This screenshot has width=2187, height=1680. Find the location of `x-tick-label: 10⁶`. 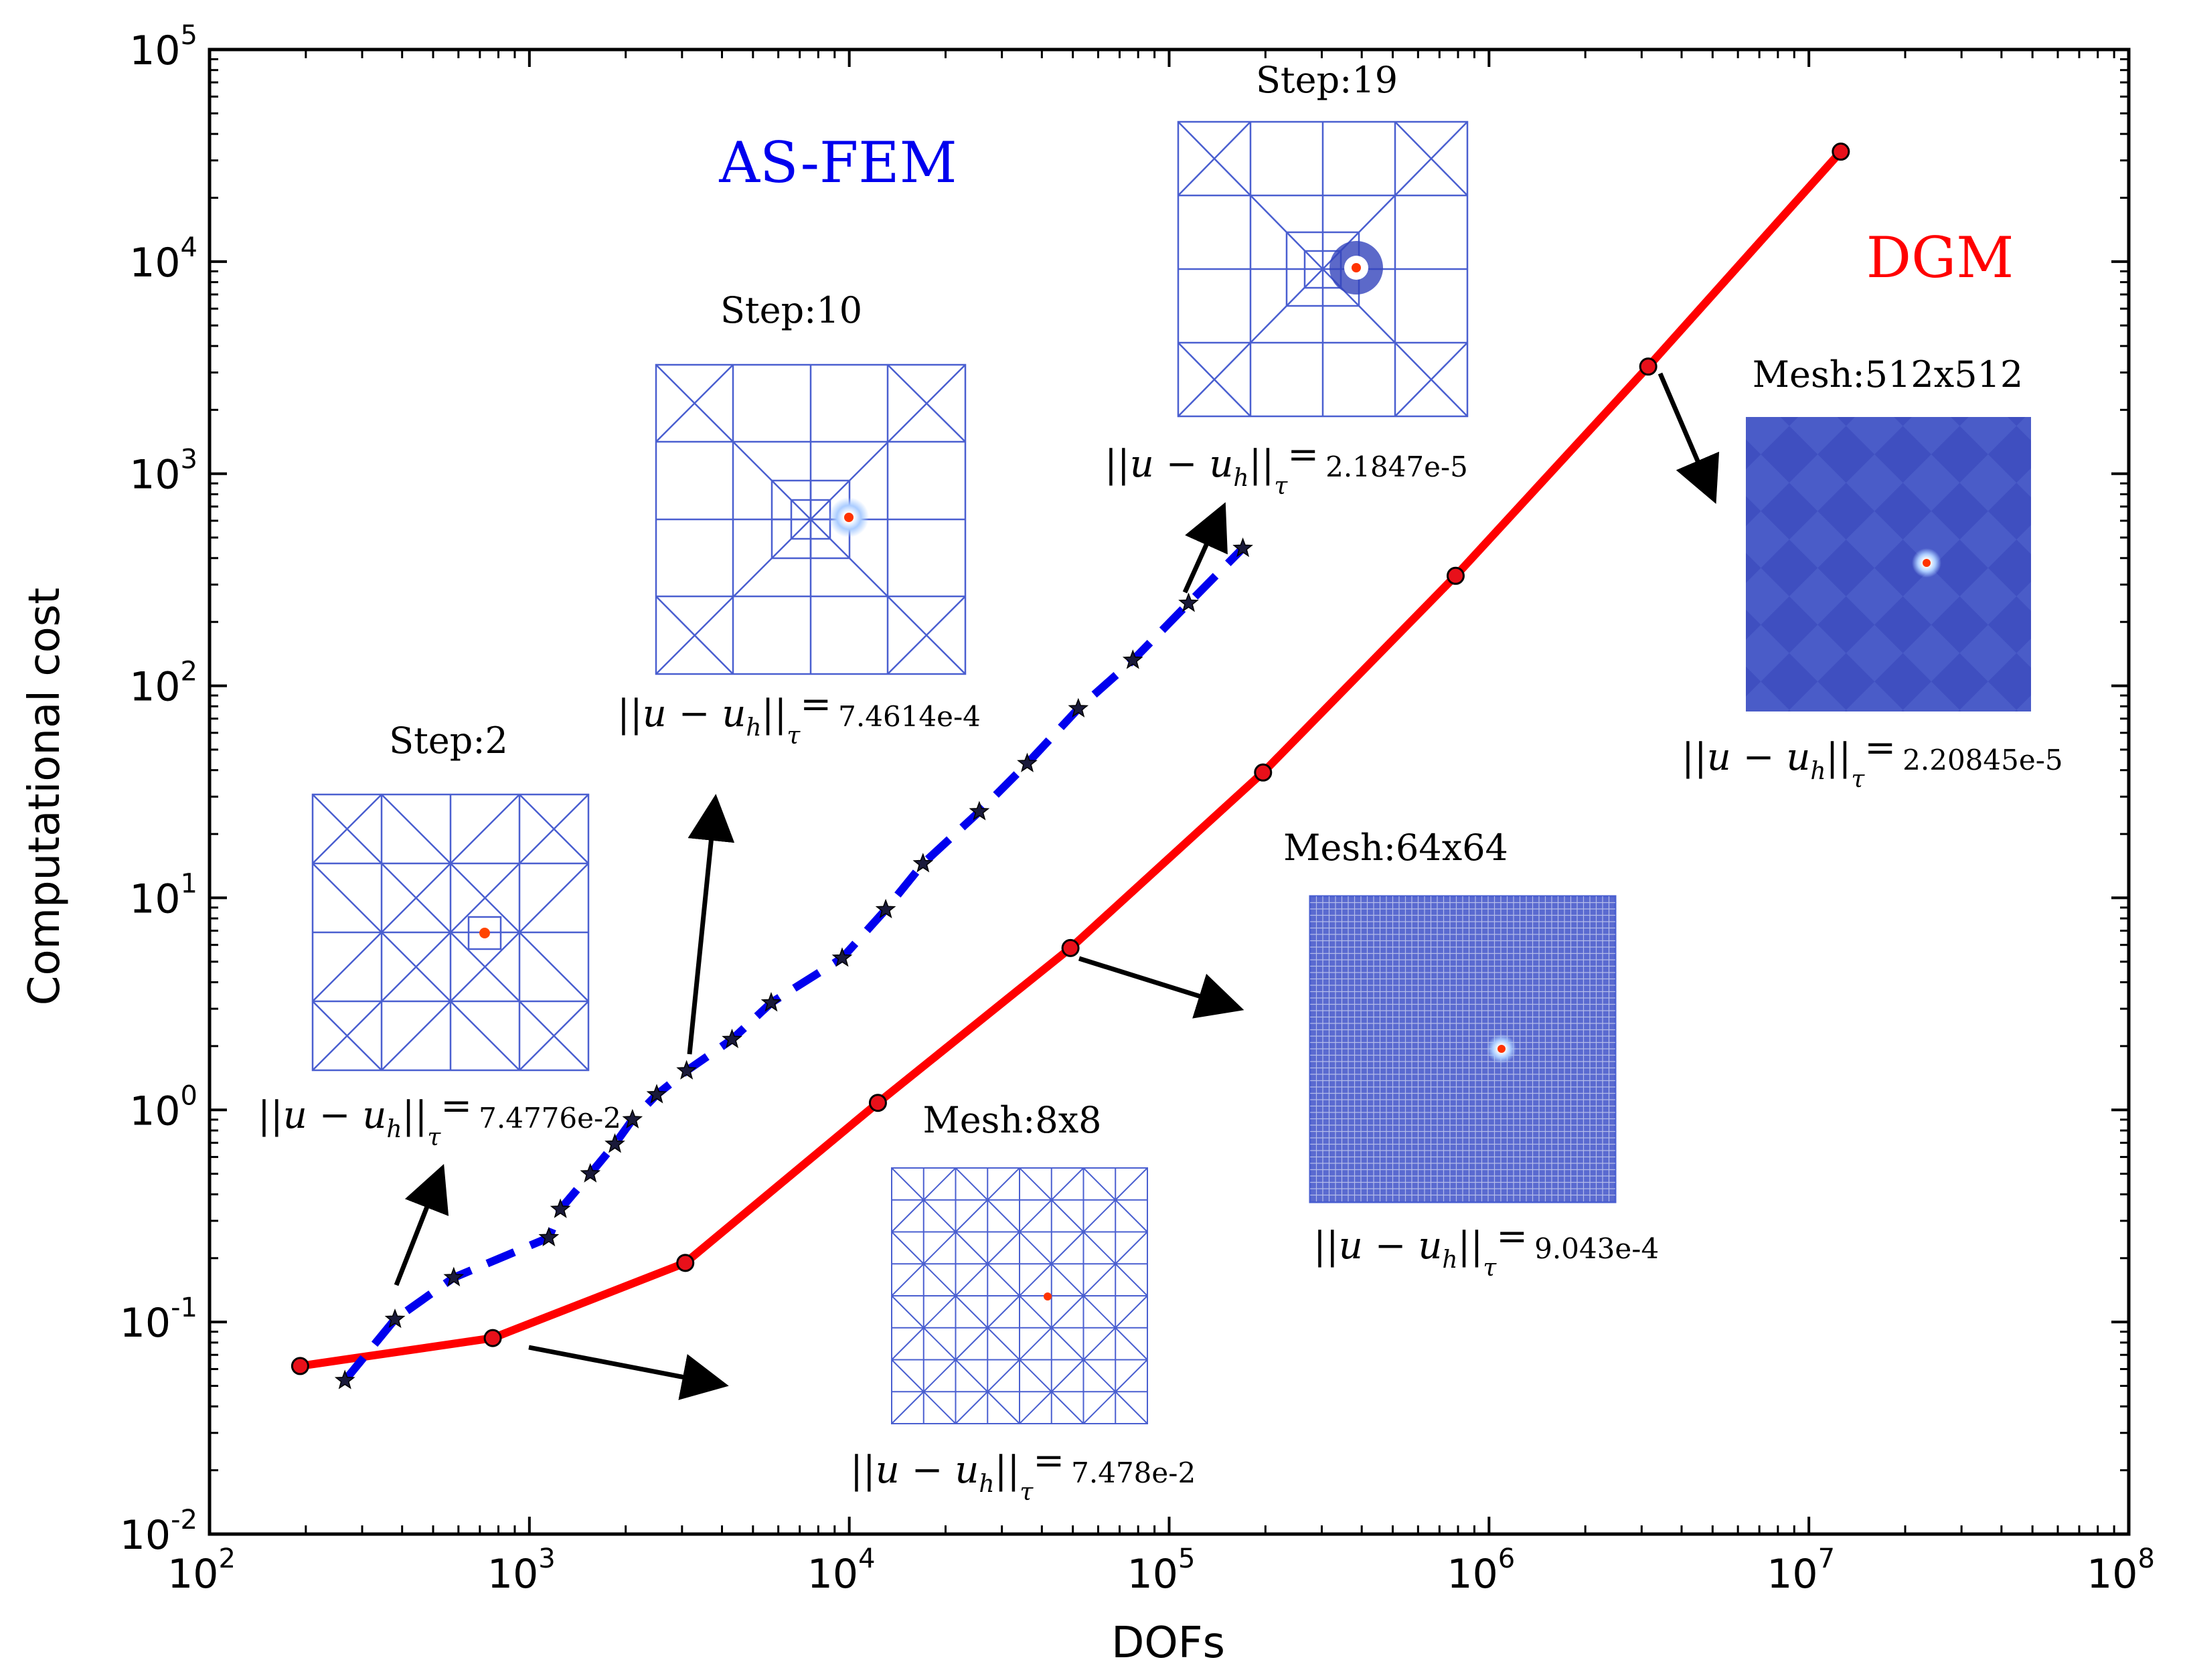

x-tick-label: 10⁶ is located at coordinates (1481, 1570).